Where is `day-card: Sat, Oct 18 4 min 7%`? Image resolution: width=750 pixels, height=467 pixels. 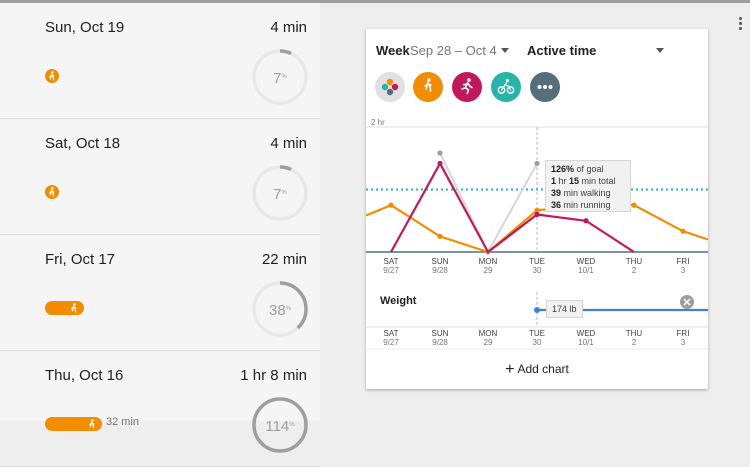
day-card: Sat, Oct 18 4 min 7% is located at coordinates (160, 177).